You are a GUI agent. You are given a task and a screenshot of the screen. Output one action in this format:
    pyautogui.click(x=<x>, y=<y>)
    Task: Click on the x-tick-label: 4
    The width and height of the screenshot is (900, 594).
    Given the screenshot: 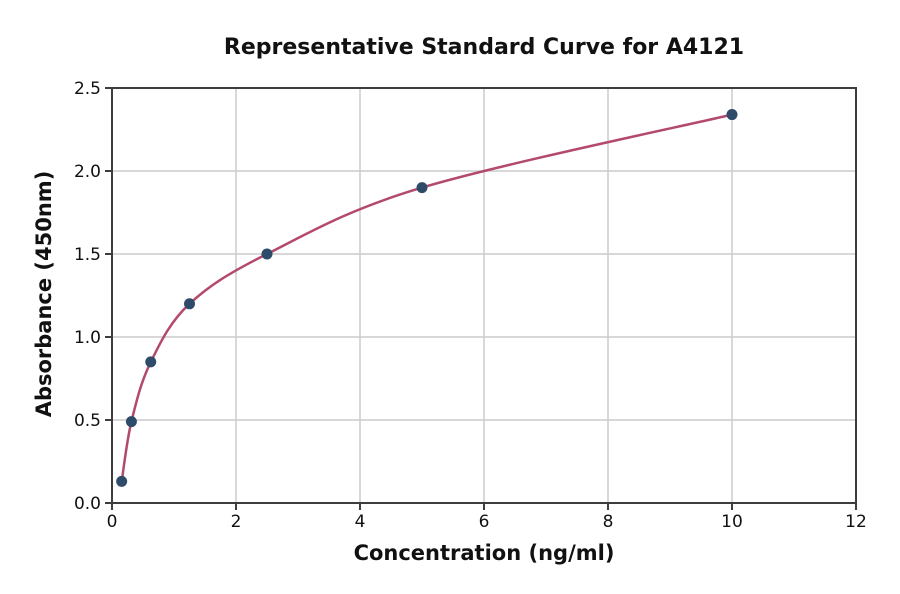 What is the action you would take?
    pyautogui.click(x=360, y=522)
    